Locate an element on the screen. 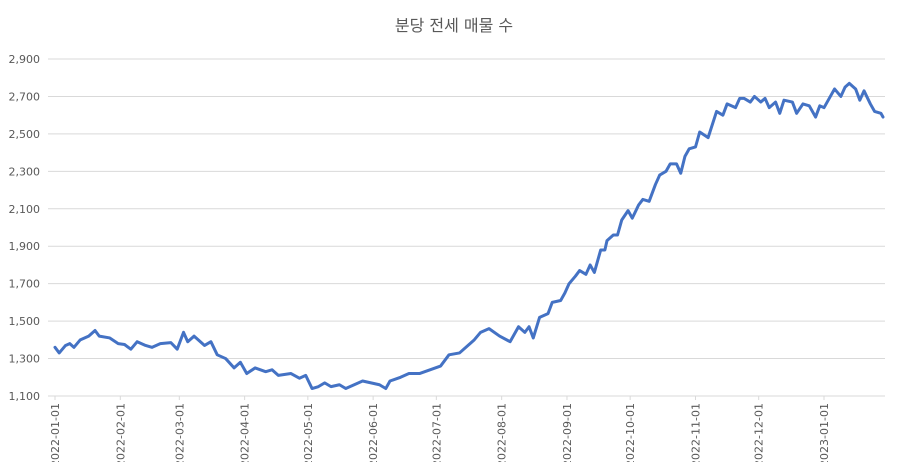 This screenshot has height=462, width=908. x-tick-label: 2022-04-01 is located at coordinates (245, 432).